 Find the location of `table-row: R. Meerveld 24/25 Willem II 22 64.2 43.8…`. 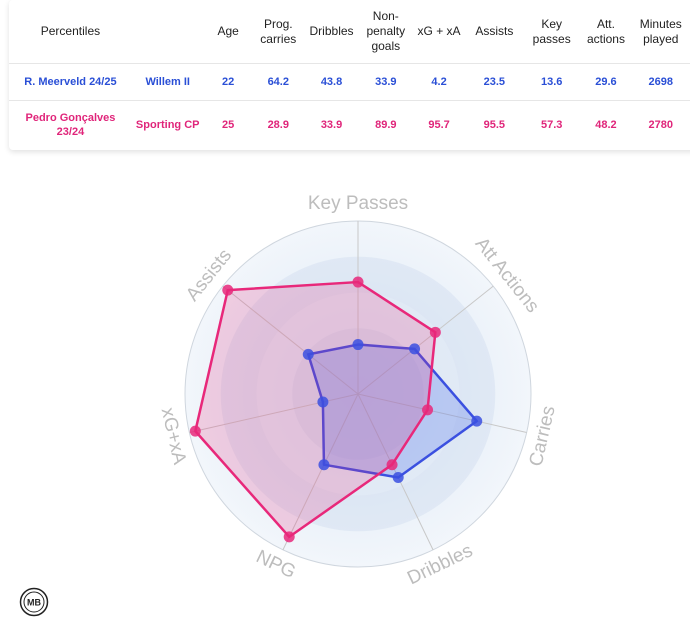

table-row: R. Meerveld 24/25 Willem II 22 64.2 43.8… is located at coordinates (349, 82).